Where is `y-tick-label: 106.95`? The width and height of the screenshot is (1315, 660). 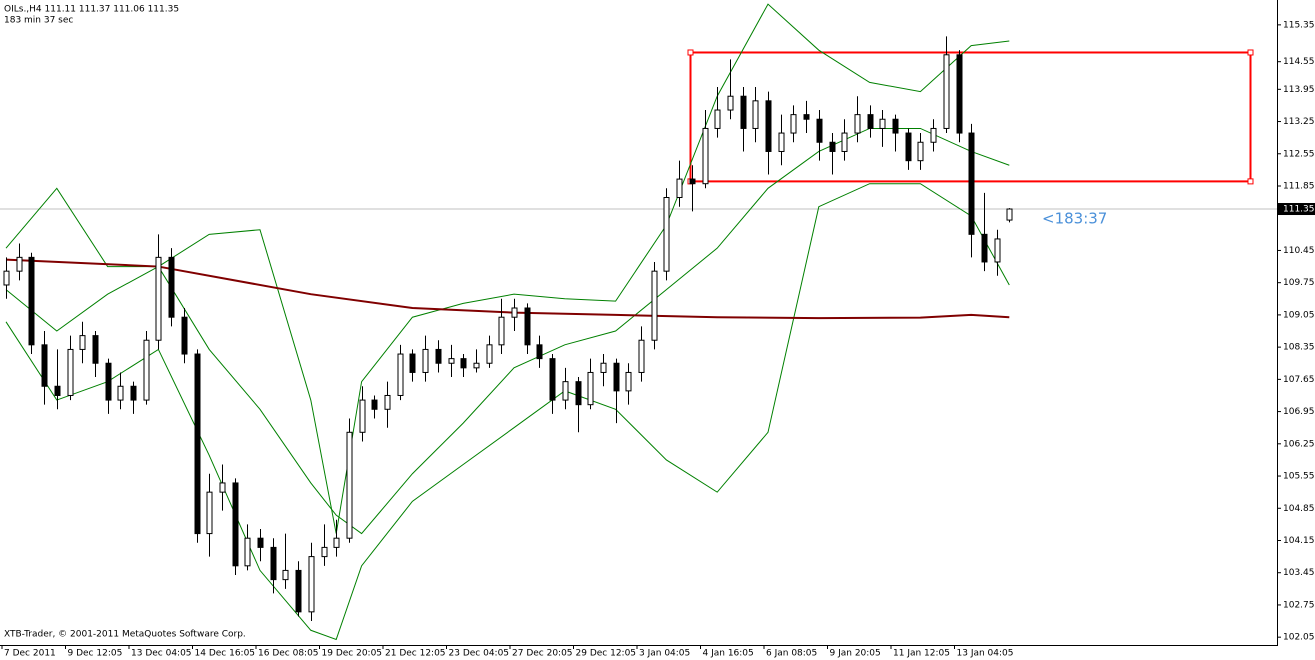
y-tick-label: 106.95 is located at coordinates (1299, 412).